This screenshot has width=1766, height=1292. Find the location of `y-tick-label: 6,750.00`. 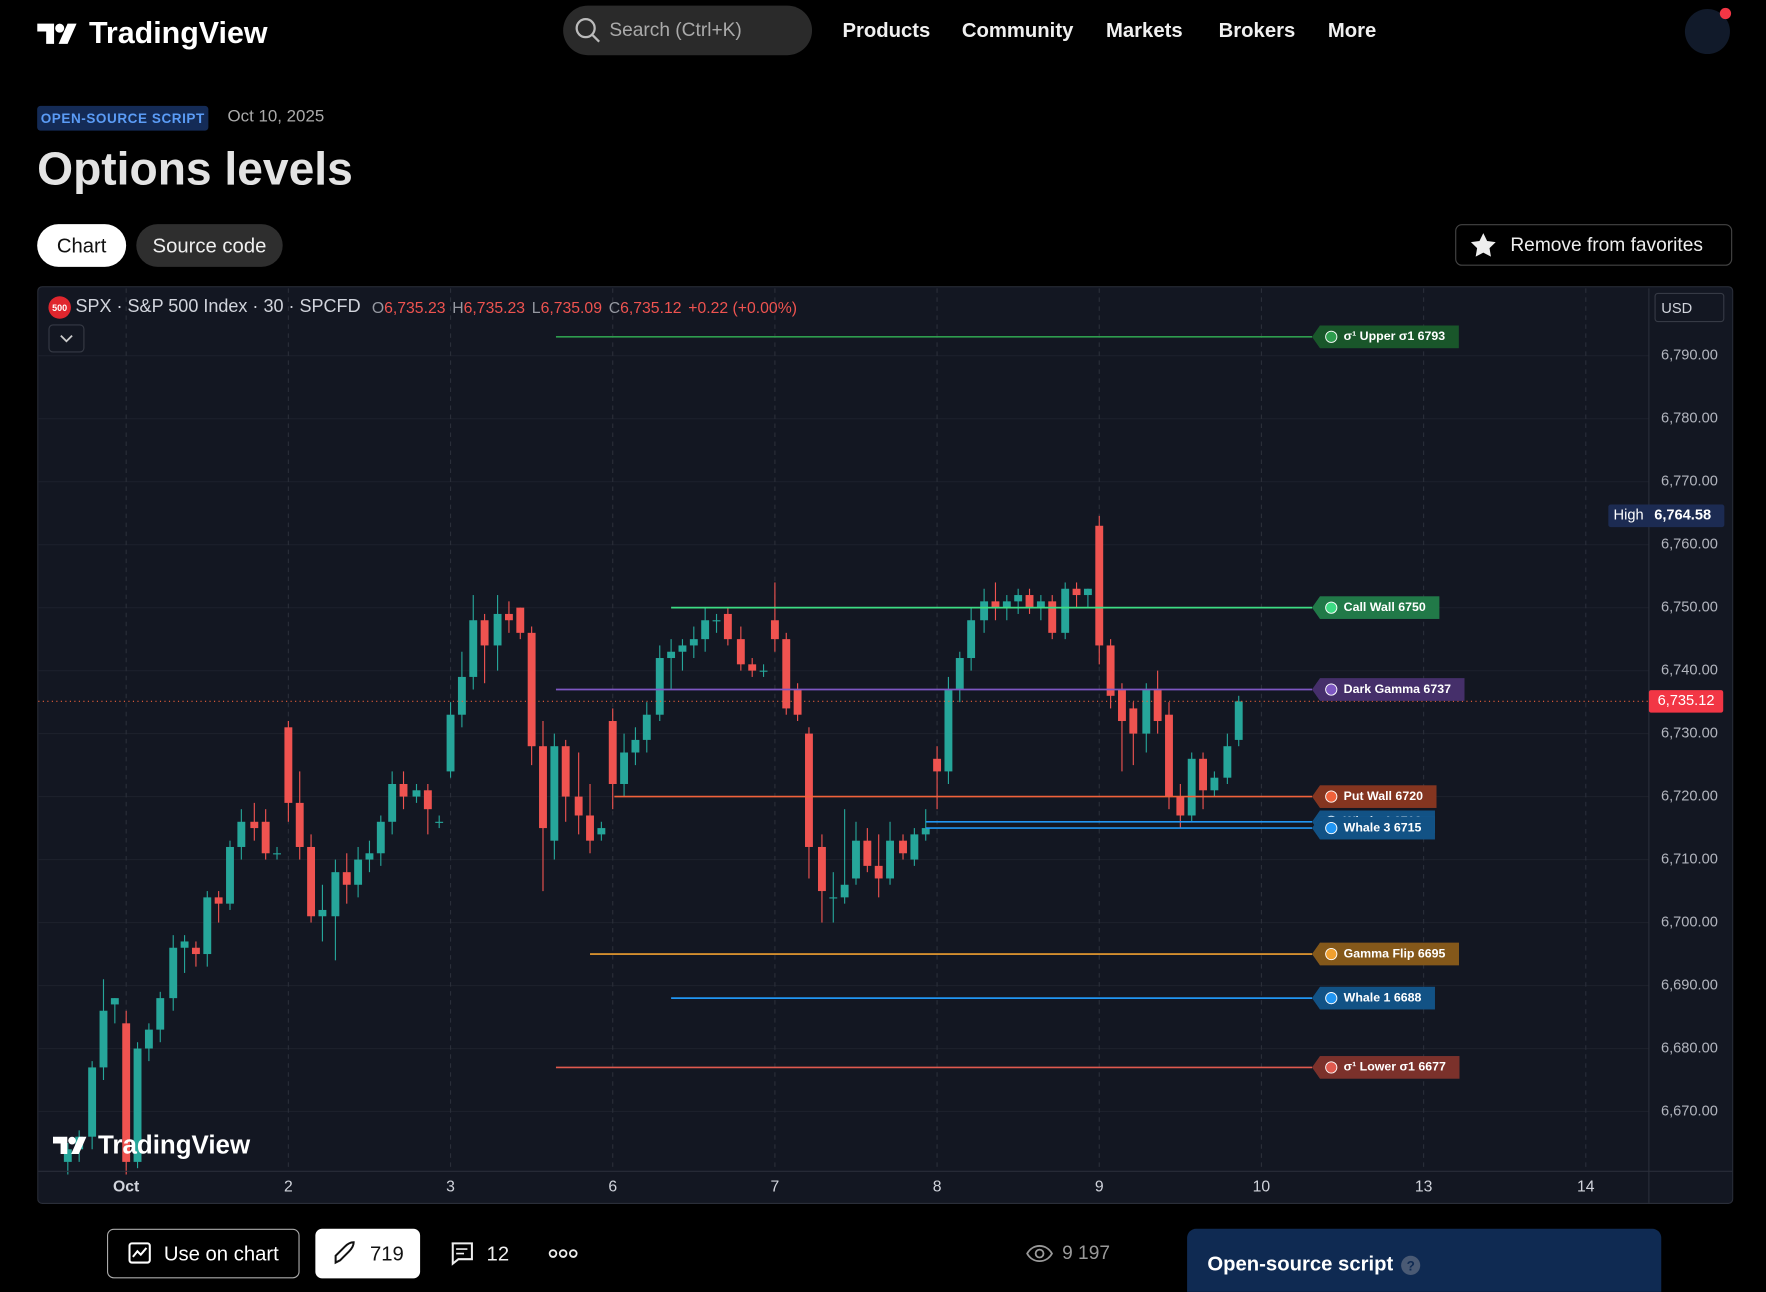

y-tick-label: 6,750.00 is located at coordinates (1689, 608).